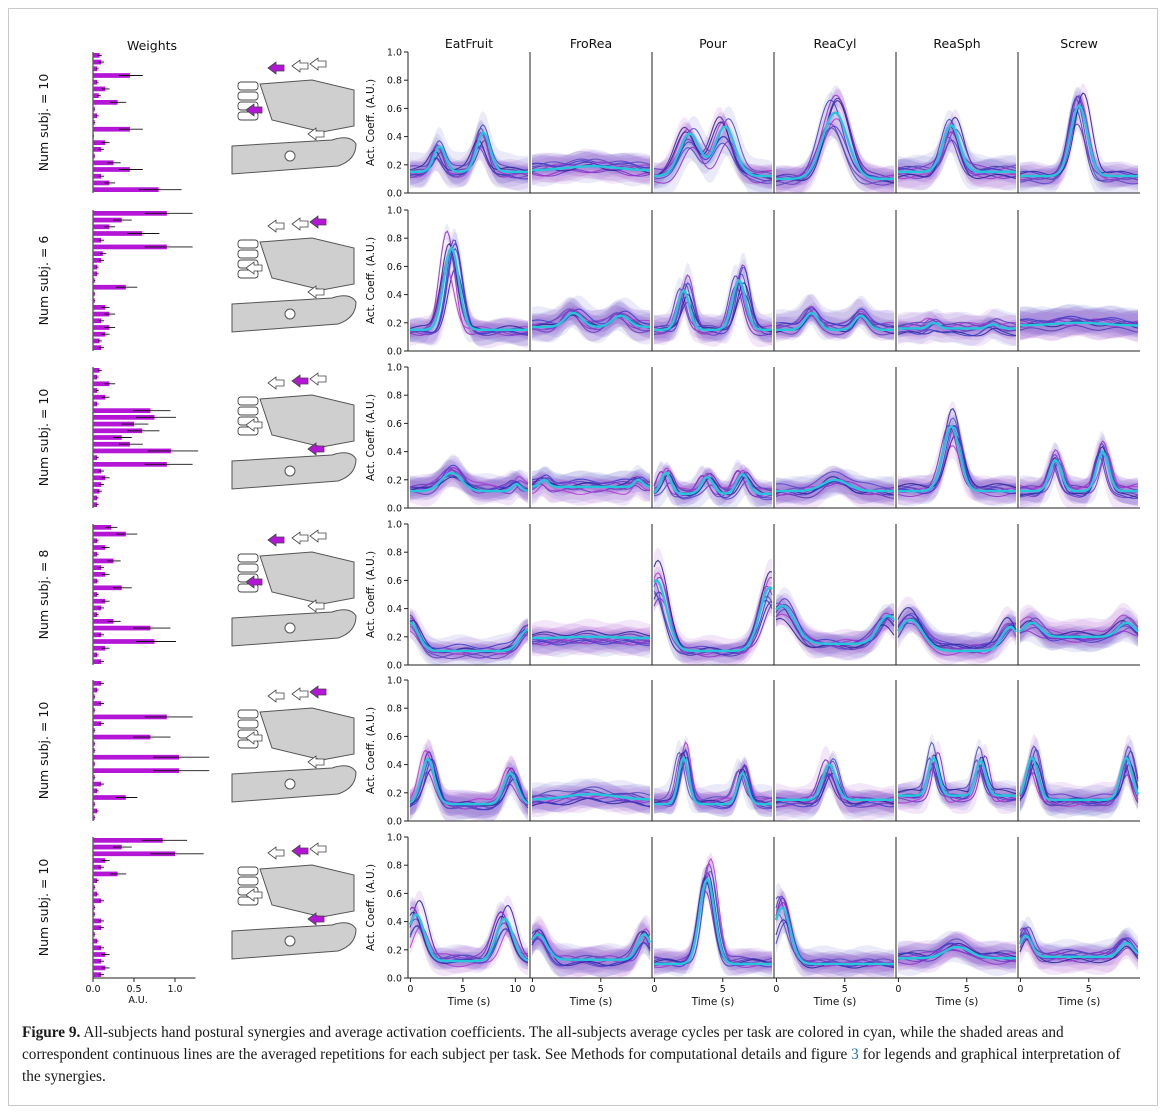 The width and height of the screenshot is (1168, 1117). What do you see at coordinates (616, 909) in the screenshot?
I see `synergy-row` at bounding box center [616, 909].